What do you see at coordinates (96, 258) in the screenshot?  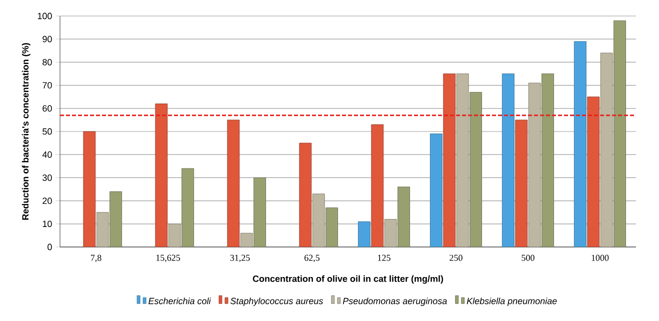 I see `x-tick-label: 7,8` at bounding box center [96, 258].